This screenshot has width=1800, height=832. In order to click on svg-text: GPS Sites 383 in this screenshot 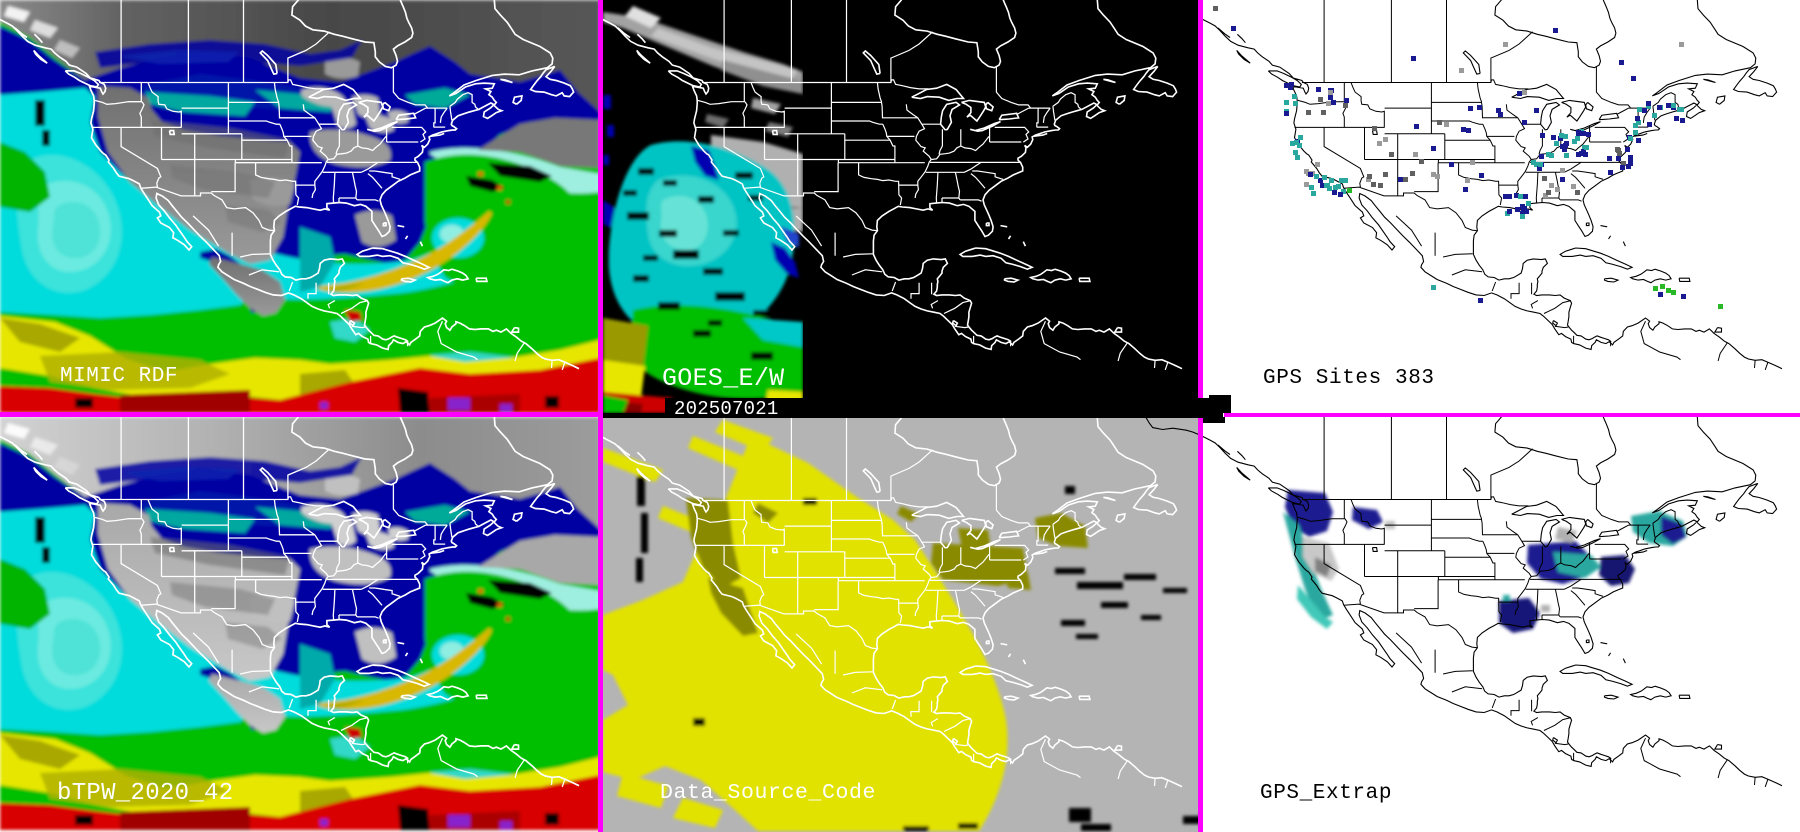, I will do `click(1349, 378)`.